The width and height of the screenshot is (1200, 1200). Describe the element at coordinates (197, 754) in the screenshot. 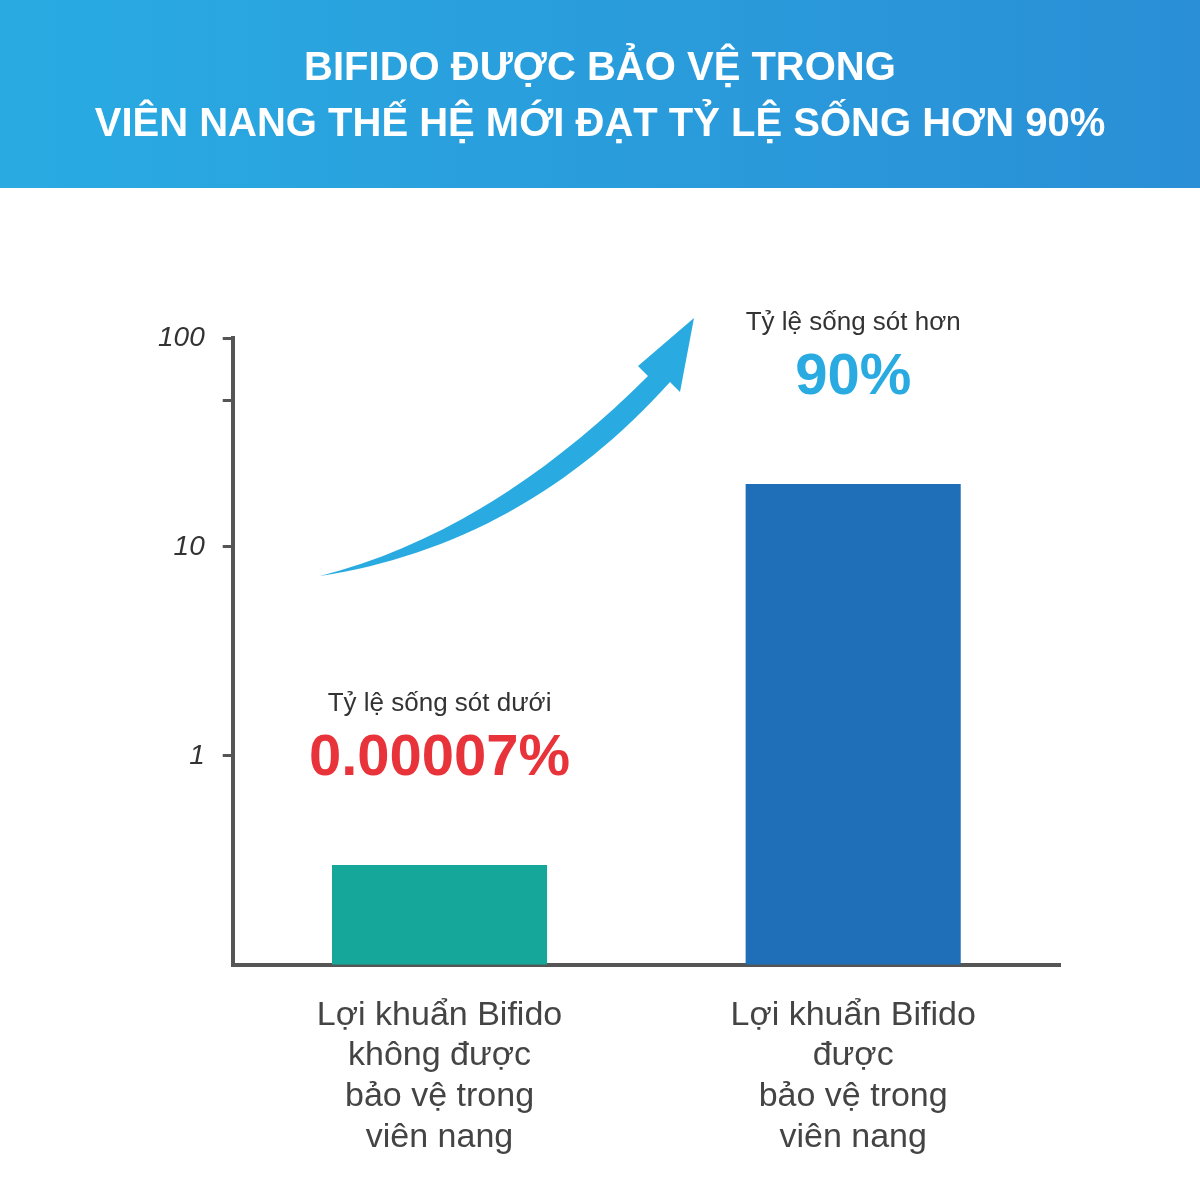

I see `y-tick-label: 1` at that location.